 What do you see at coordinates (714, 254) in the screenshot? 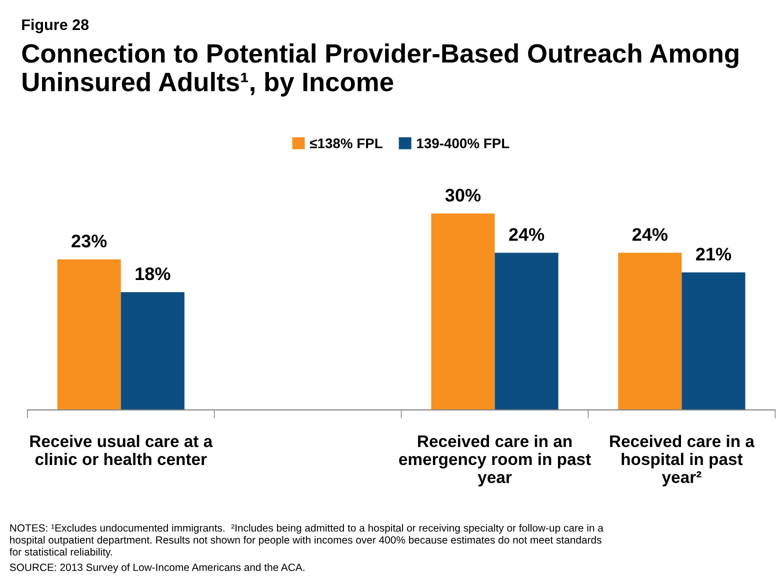
I see `data-label: 21%` at bounding box center [714, 254].